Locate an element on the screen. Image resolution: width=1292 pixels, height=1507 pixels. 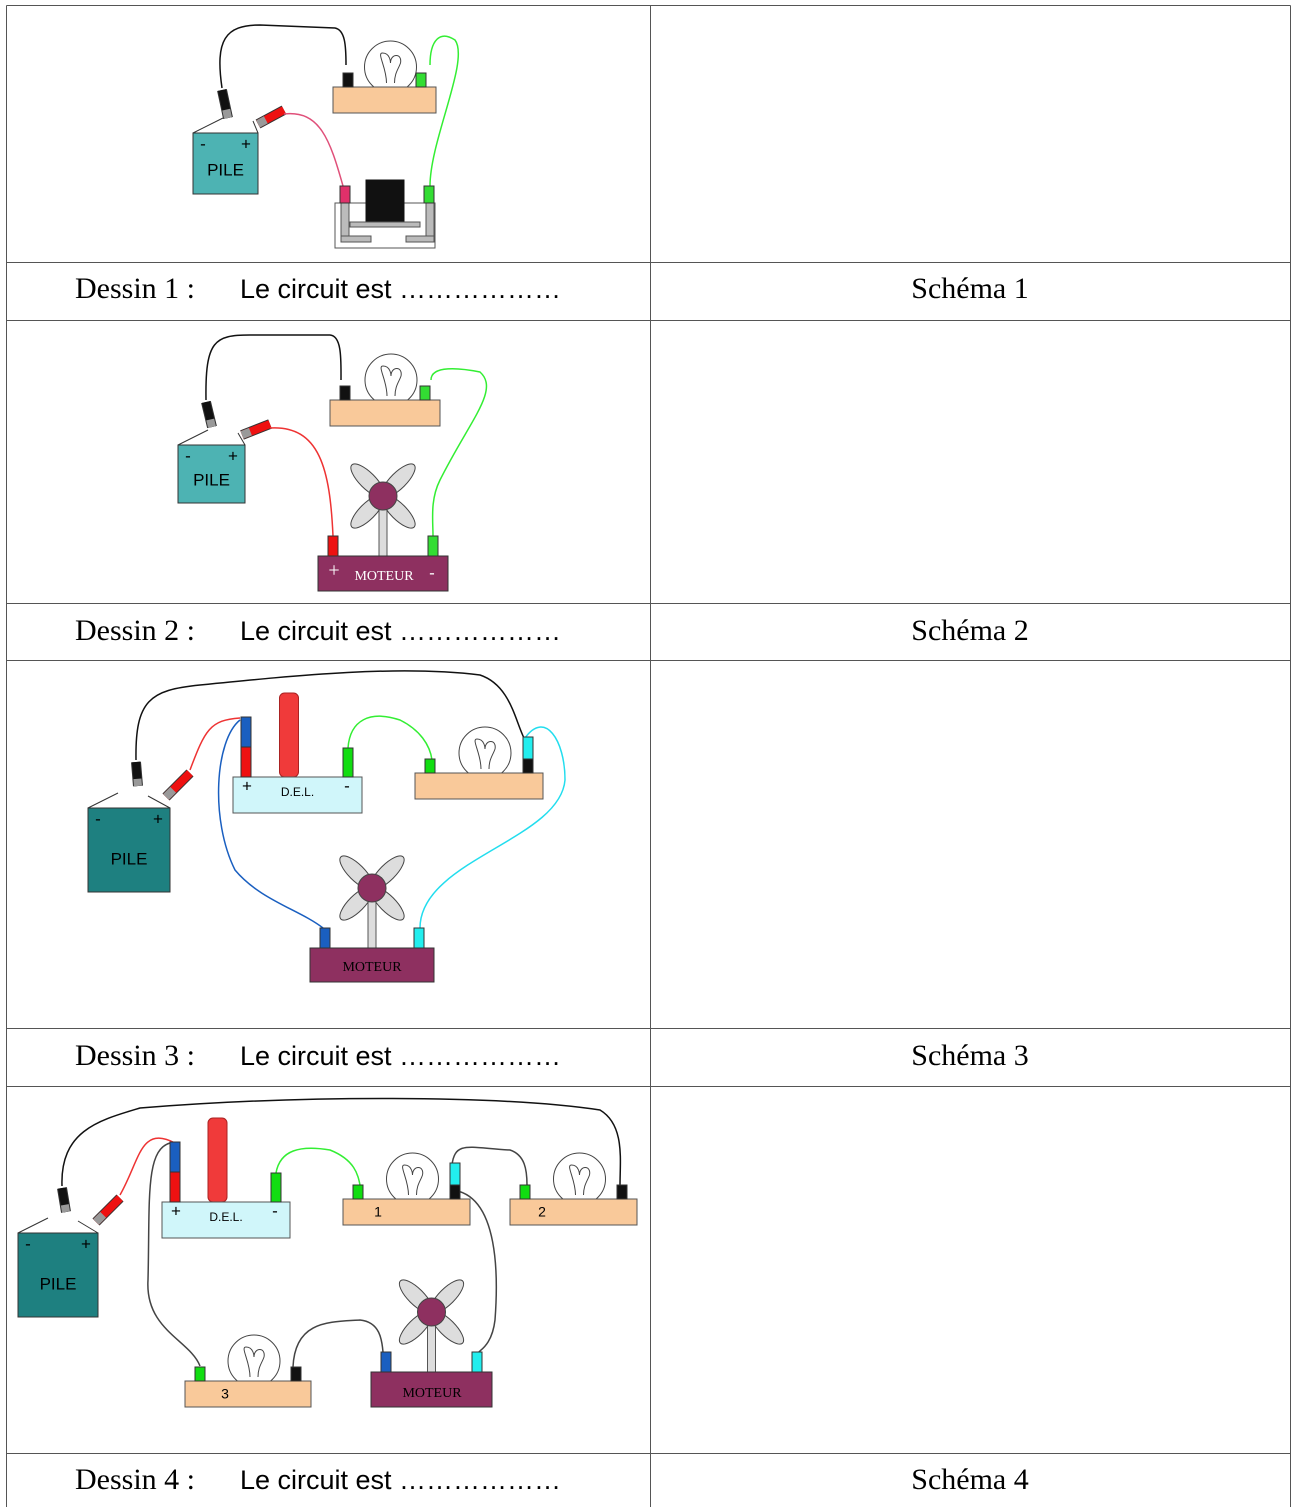
del-plus: + is located at coordinates (247, 785).